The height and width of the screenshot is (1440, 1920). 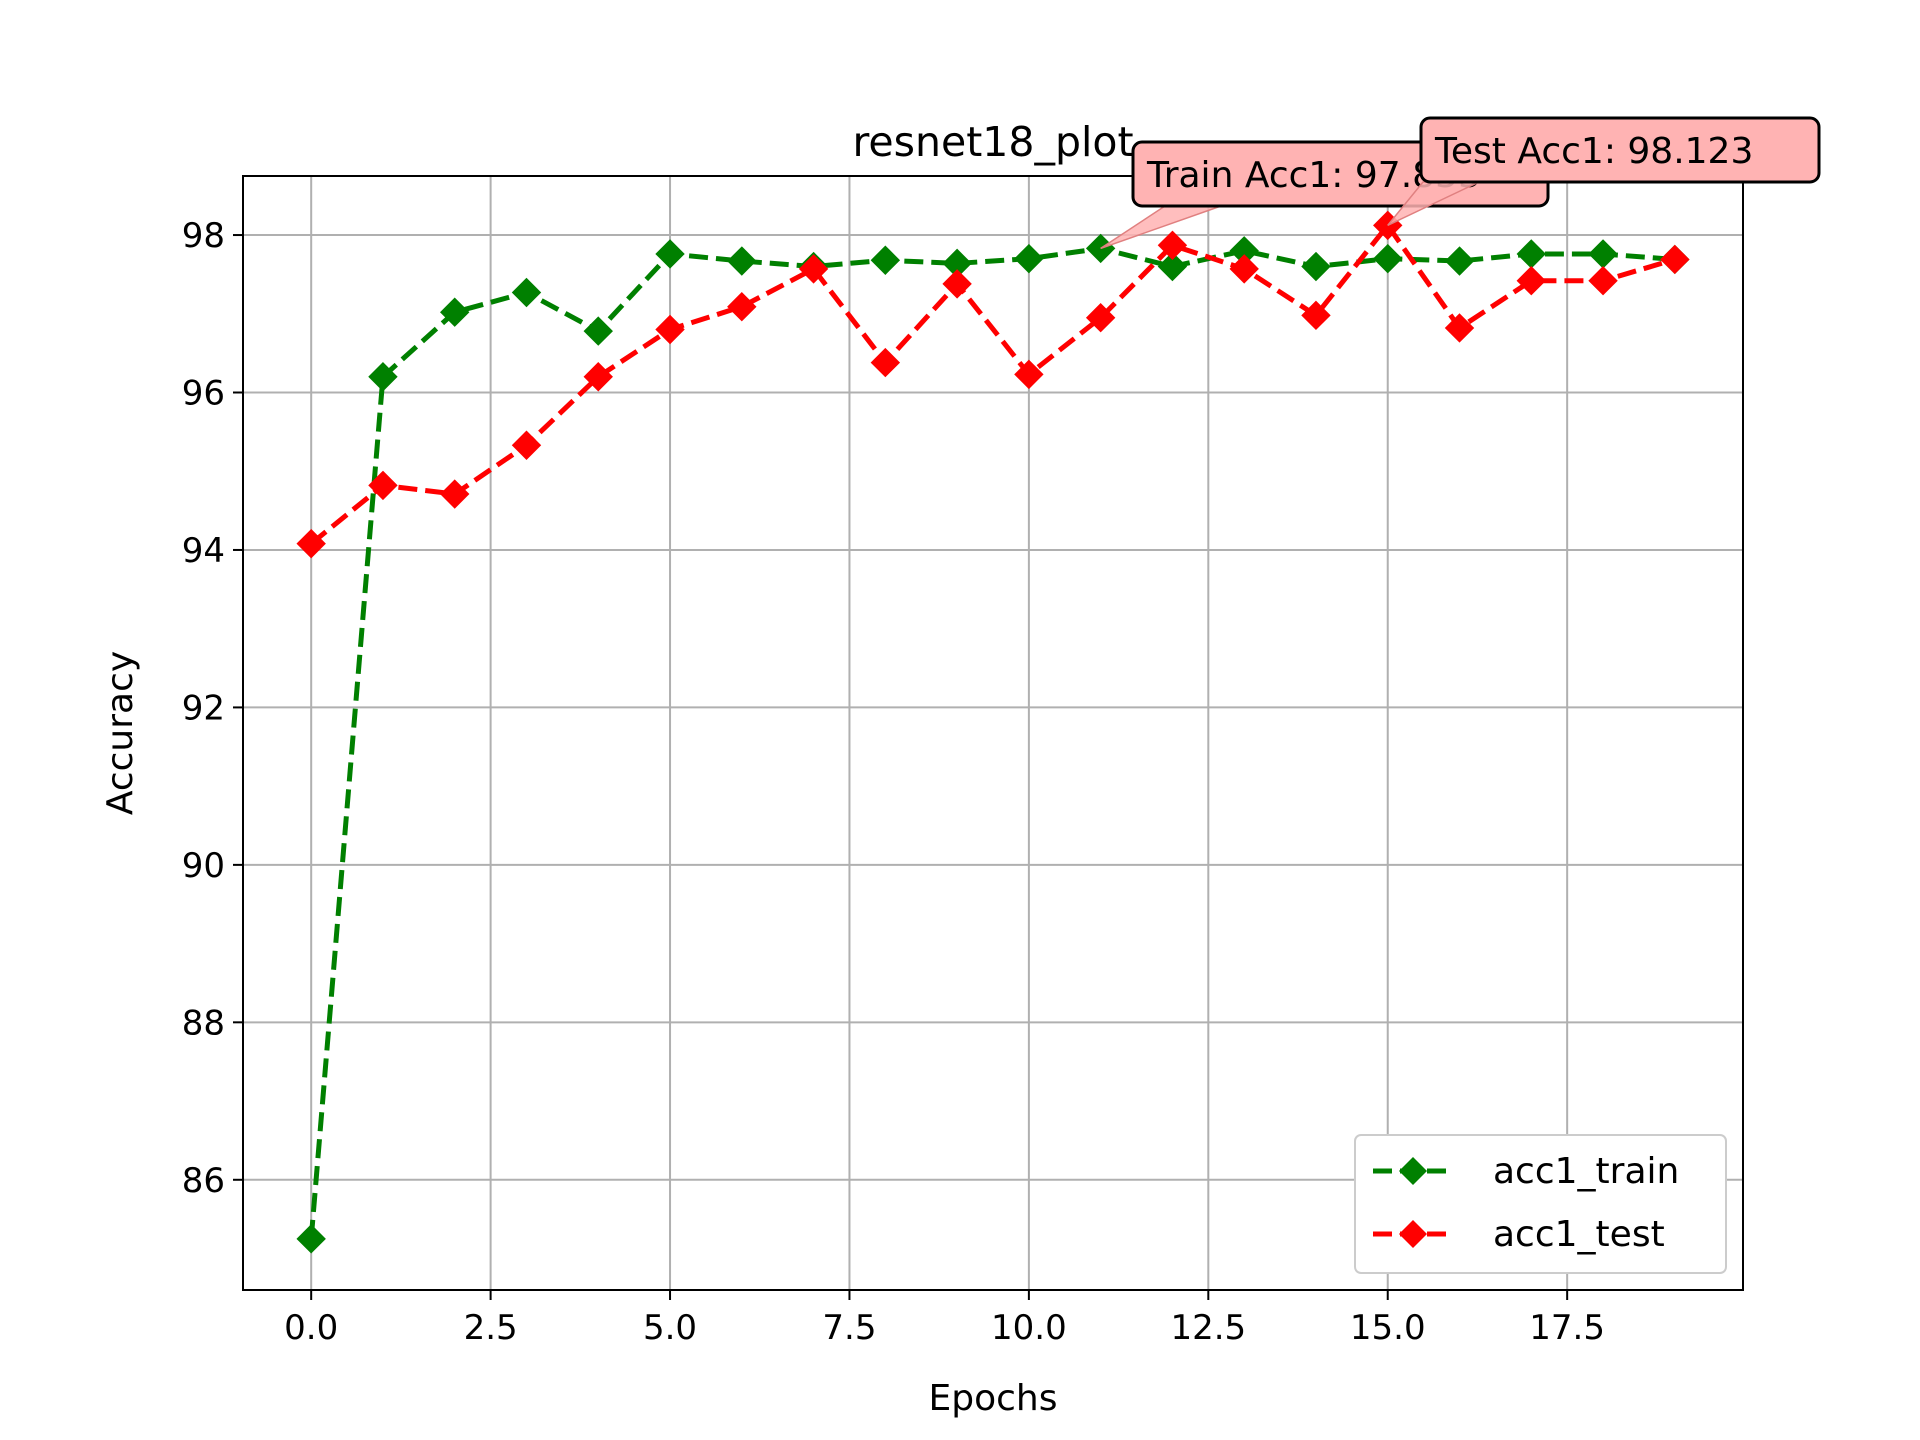 What do you see at coordinates (203, 1181) in the screenshot?
I see `y-tick-label: 86` at bounding box center [203, 1181].